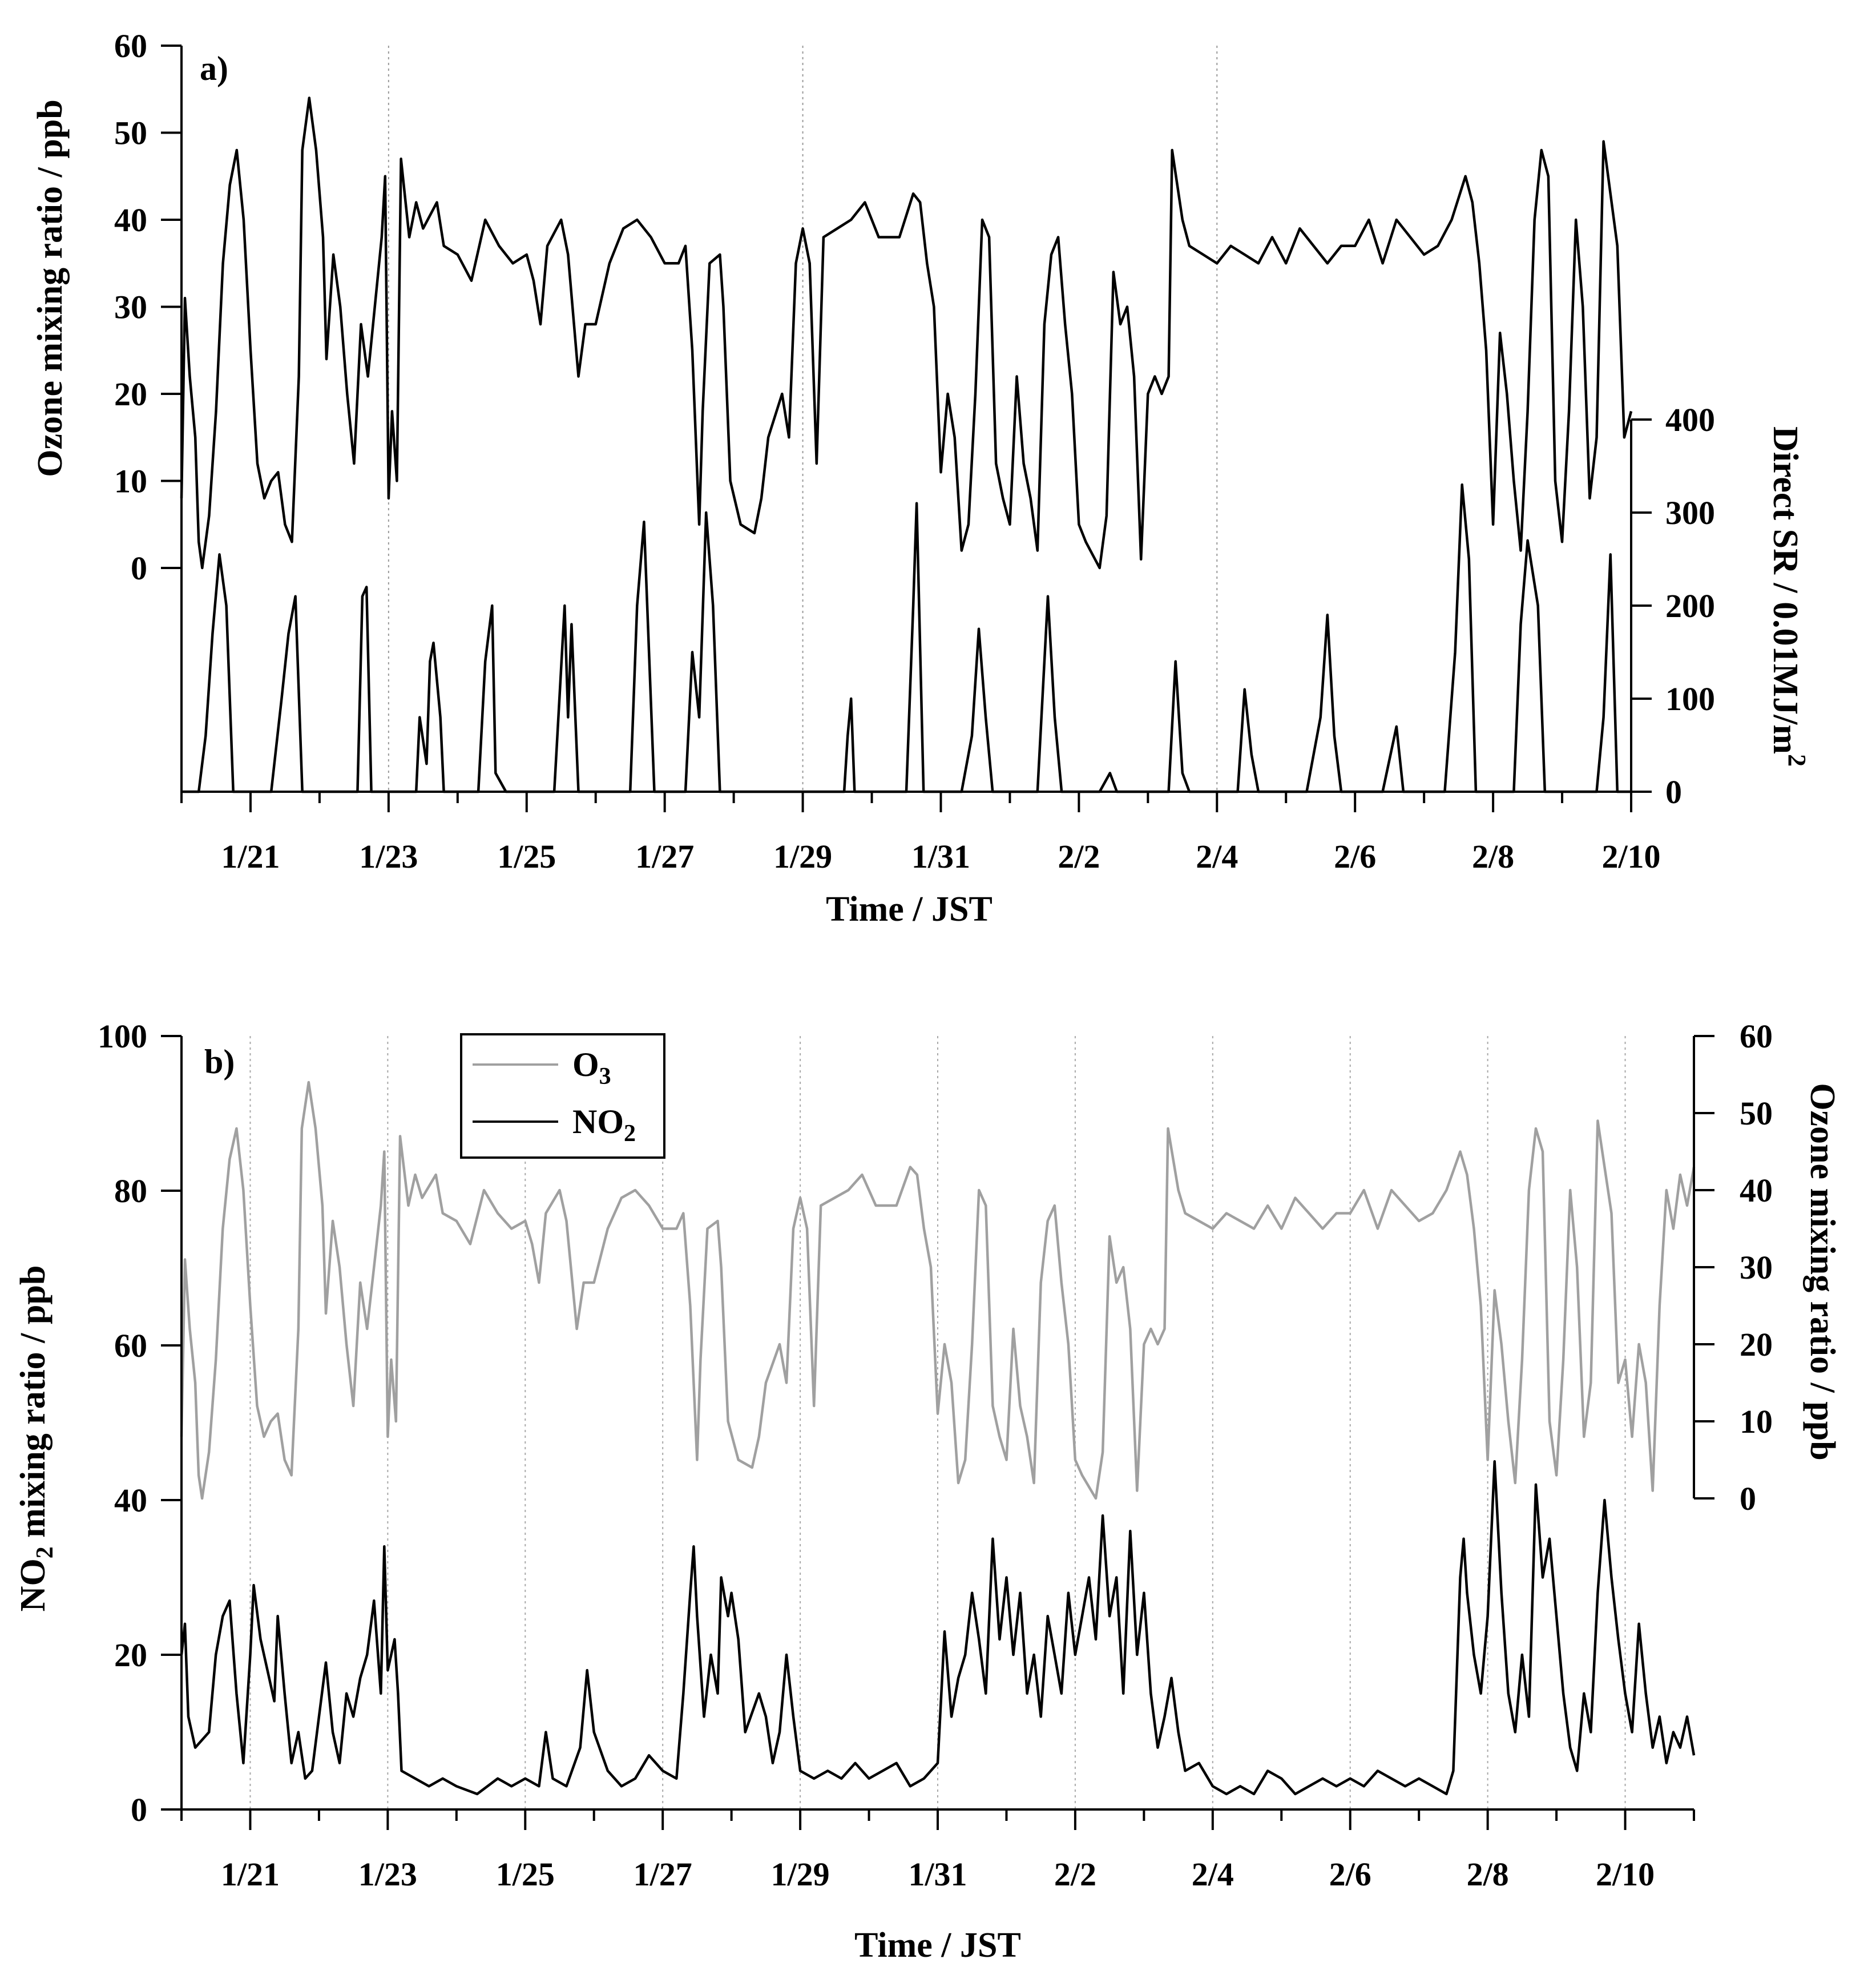 Image resolution: width=1876 pixels, height=1975 pixels. Describe the element at coordinates (214, 68) in the screenshot. I see `panel-a-label: a)` at that location.